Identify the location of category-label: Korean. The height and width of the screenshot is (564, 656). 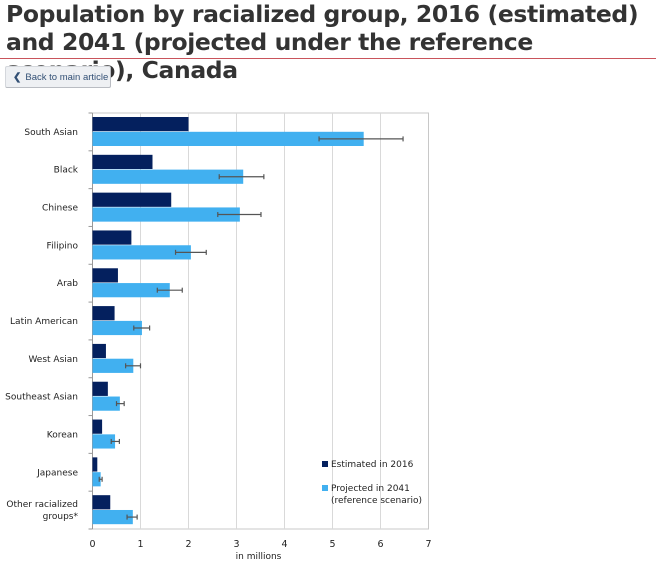
(62, 435).